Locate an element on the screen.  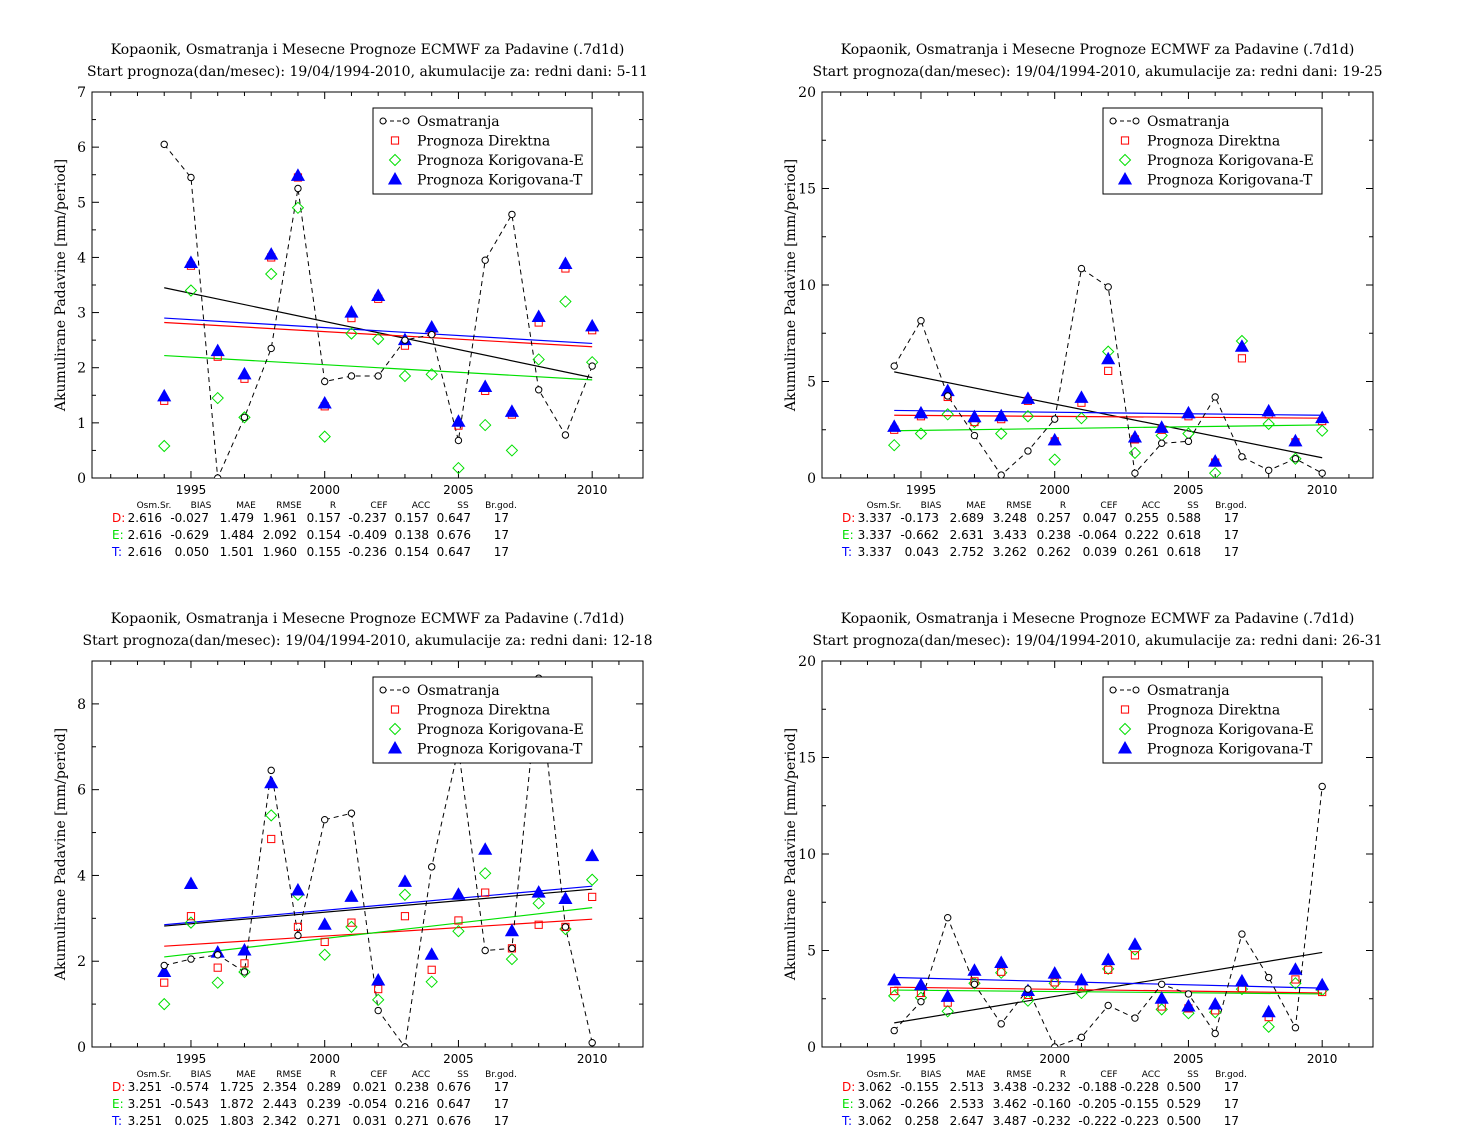
stats-value: 0.021 is located at coordinates (370, 1087).